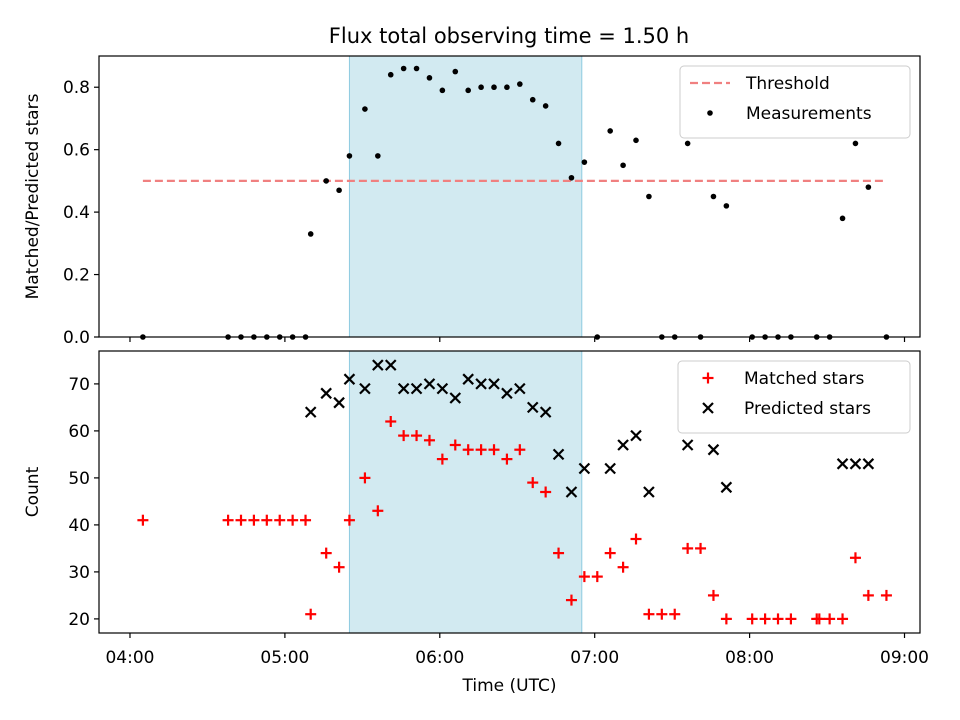  Describe the element at coordinates (76, 338) in the screenshot. I see `y-tick-label: 0.0` at that location.